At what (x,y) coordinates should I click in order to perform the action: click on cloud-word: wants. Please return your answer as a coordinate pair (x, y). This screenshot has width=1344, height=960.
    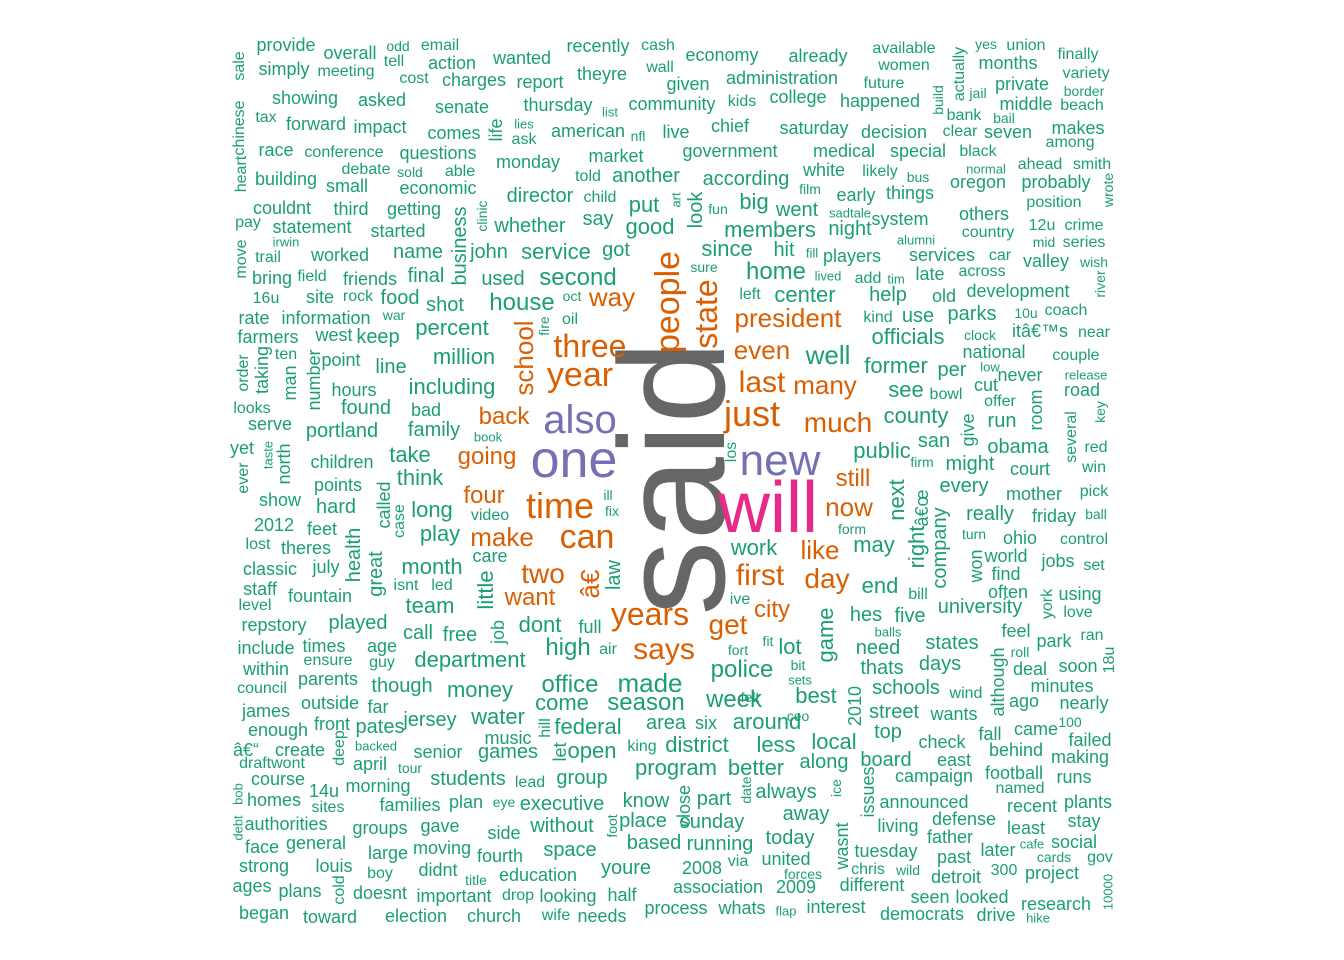
    Looking at the image, I should click on (954, 714).